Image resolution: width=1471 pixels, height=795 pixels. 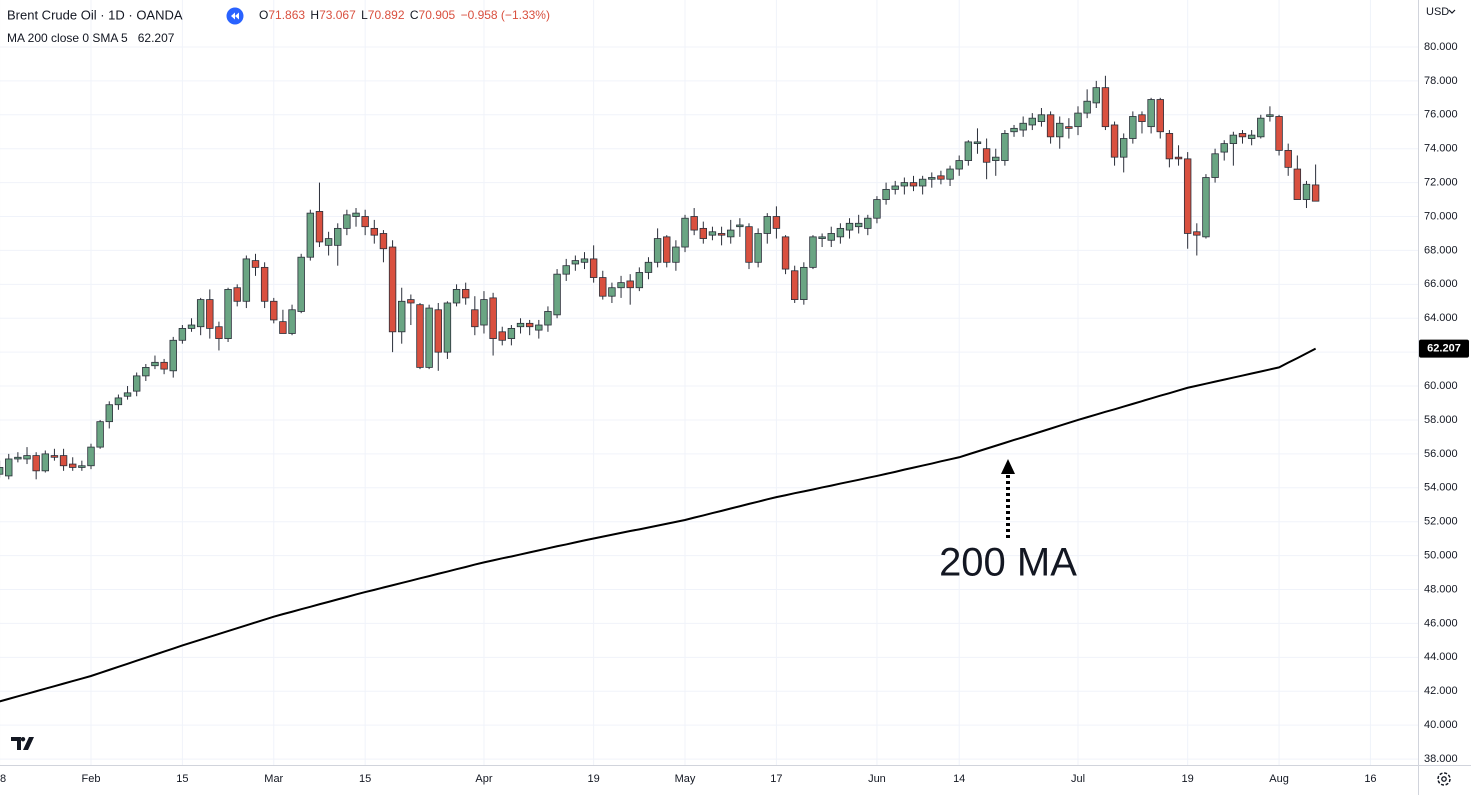 What do you see at coordinates (95, 14) in the screenshot?
I see `symbol-title: Brent Crude Oil · 1D · OANDA` at bounding box center [95, 14].